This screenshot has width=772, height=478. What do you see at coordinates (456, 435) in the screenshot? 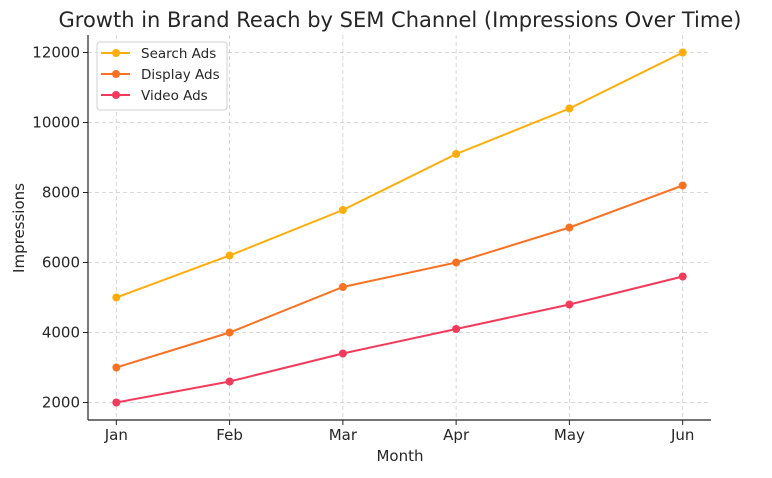
I see `x-tick-label: Apr` at bounding box center [456, 435].